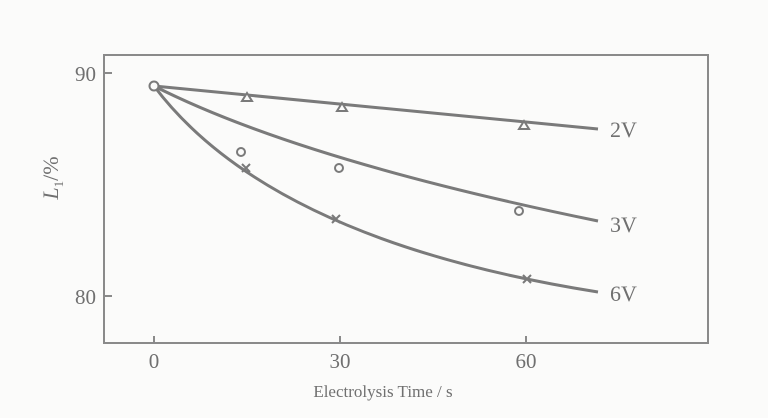  I want to click on x-tick-label-30: 30, so click(340, 361).